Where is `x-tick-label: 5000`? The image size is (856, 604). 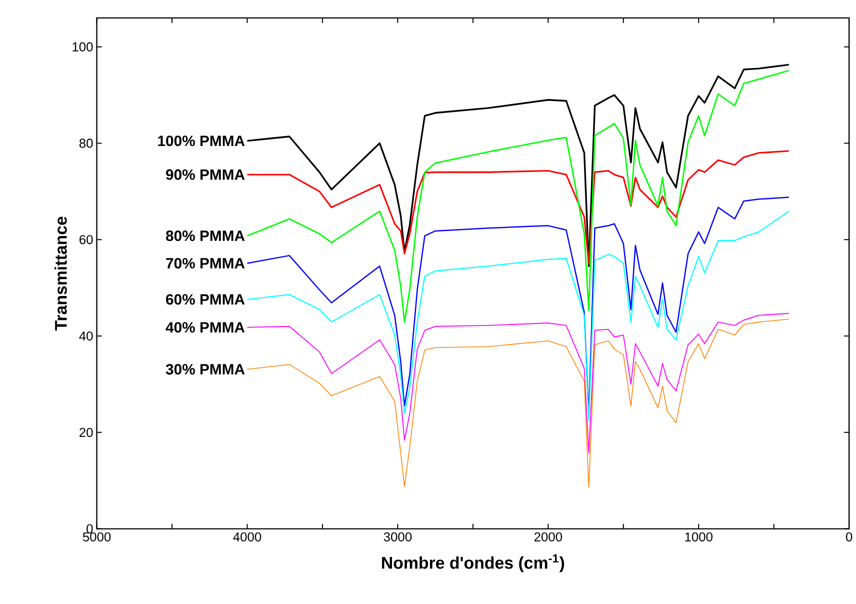
x-tick-label: 5000 is located at coordinates (96, 537).